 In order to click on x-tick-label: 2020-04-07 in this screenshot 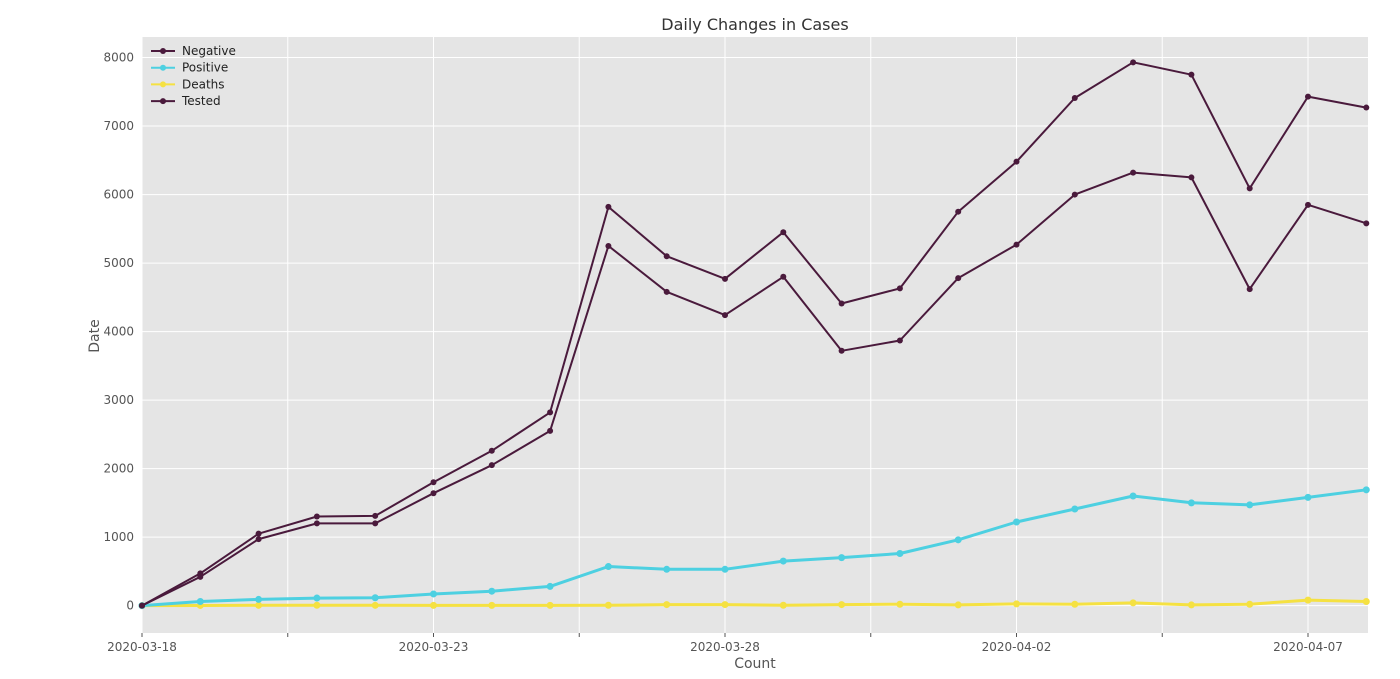, I will do `click(1308, 647)`.